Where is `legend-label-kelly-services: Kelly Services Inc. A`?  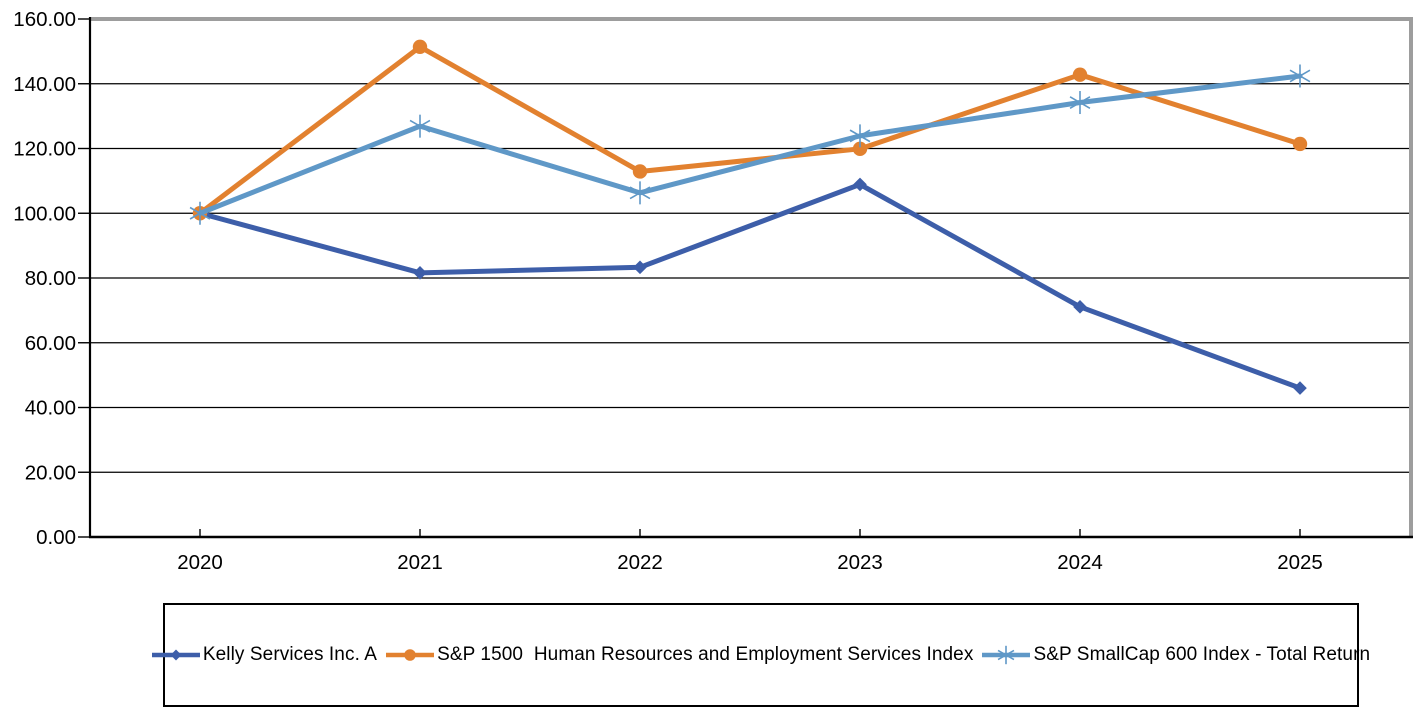 legend-label-kelly-services: Kelly Services Inc. A is located at coordinates (290, 654).